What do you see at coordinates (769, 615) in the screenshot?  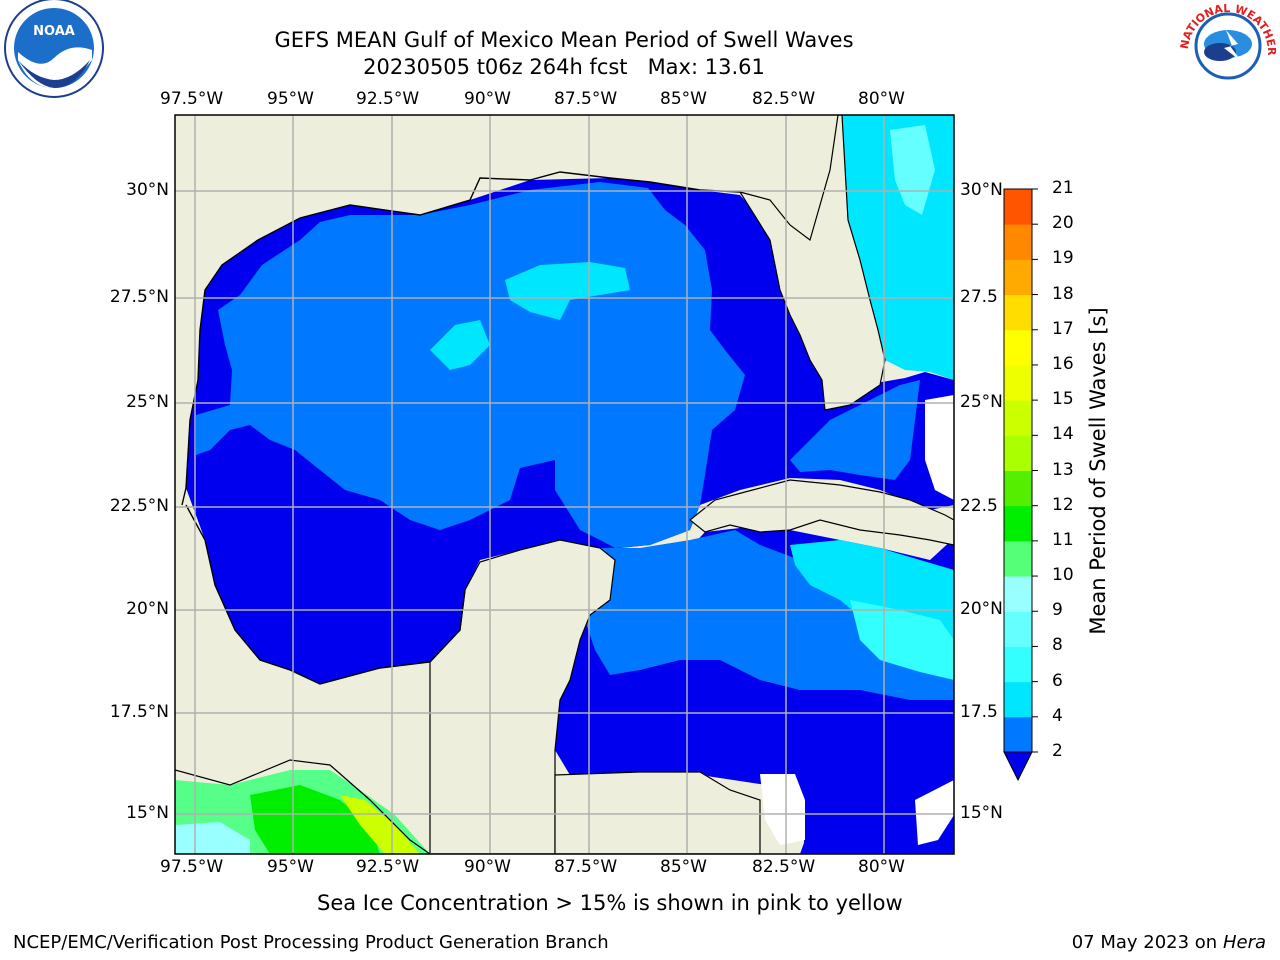 I see `caribbean-mid` at bounding box center [769, 615].